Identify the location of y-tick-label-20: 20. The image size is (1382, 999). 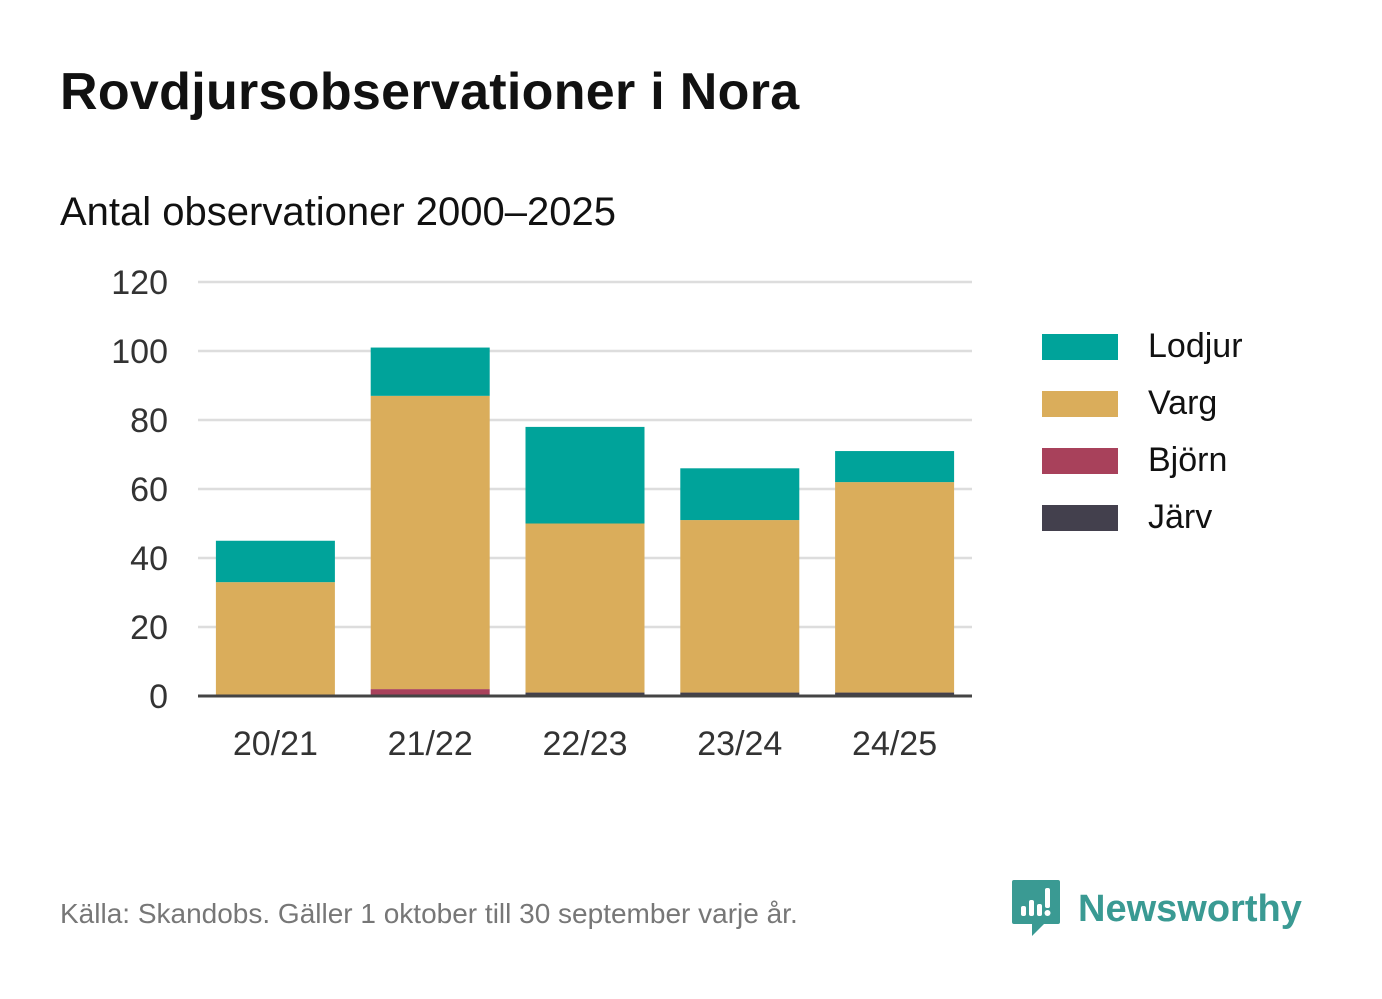
(149, 628).